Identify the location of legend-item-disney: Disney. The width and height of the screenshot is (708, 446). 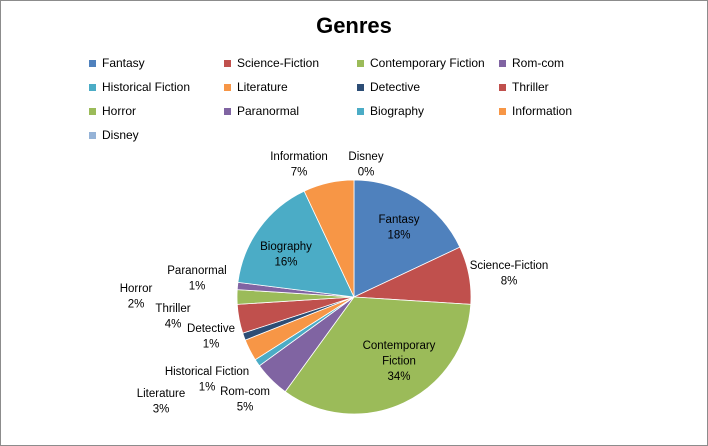
(114, 135).